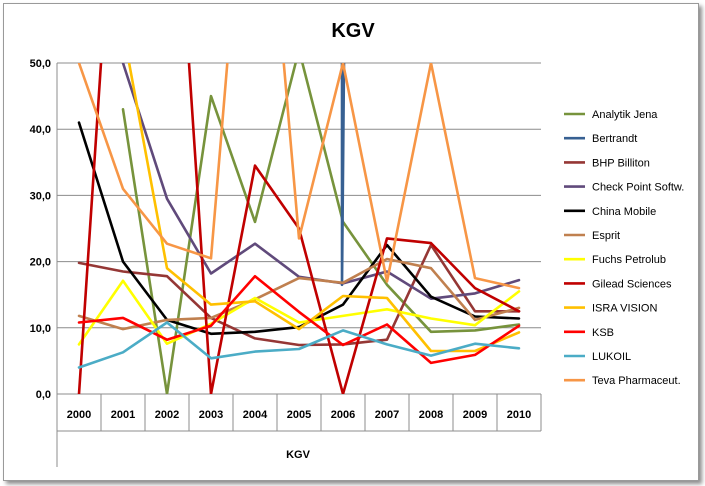 This screenshot has width=705, height=486. I want to click on x-axis-label: KGV, so click(298, 455).